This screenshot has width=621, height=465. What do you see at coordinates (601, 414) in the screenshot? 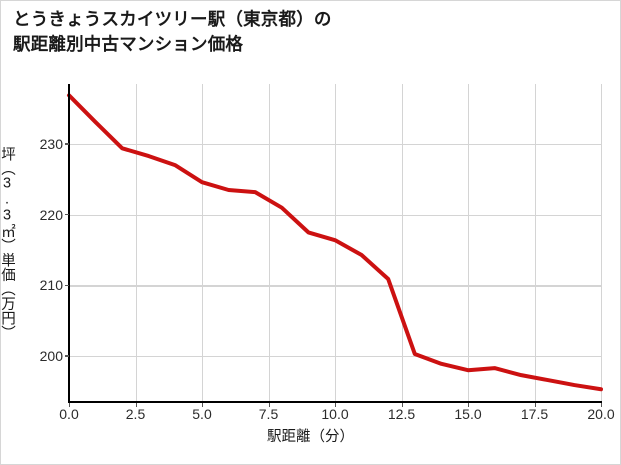
I see `x-tick-20.0: 20.0` at bounding box center [601, 414].